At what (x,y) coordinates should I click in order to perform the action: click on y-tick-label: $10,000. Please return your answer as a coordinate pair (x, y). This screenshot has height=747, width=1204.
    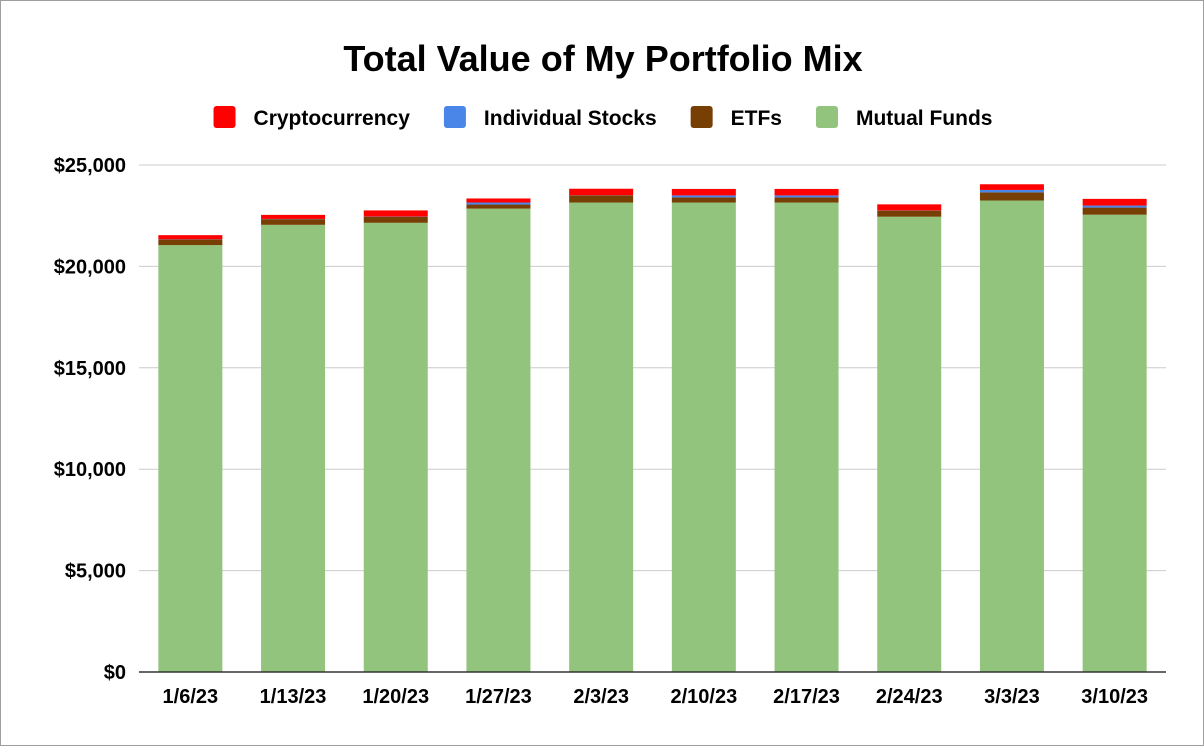
    Looking at the image, I should click on (90, 470).